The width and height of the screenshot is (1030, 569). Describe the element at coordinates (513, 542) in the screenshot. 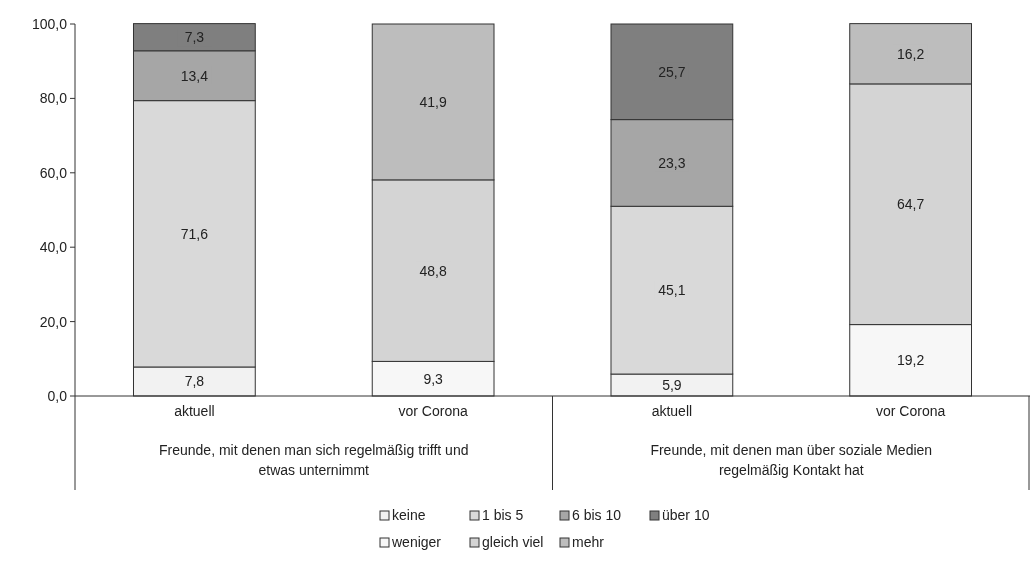

I see `legend-label: gleich viel` at that location.